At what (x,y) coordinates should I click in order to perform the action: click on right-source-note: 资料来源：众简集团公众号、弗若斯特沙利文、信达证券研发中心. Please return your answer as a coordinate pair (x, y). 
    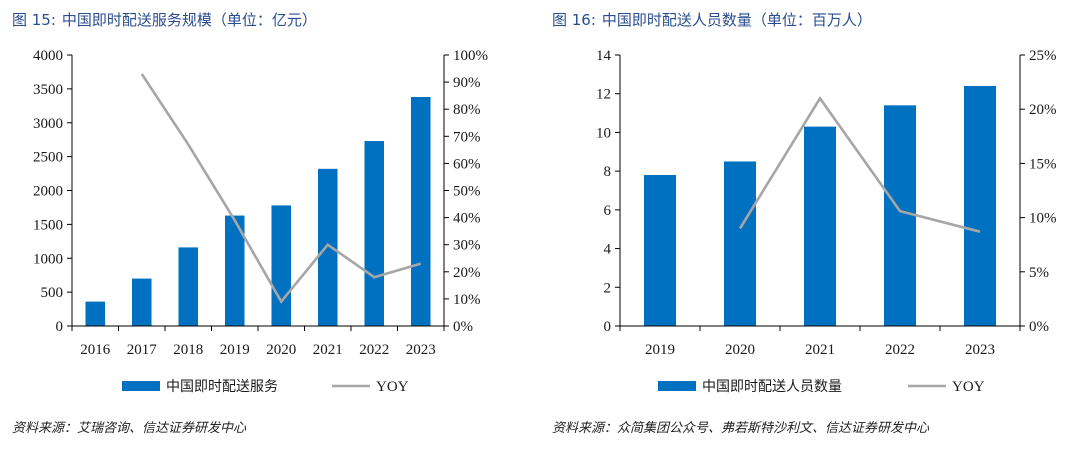
    Looking at the image, I should click on (741, 428).